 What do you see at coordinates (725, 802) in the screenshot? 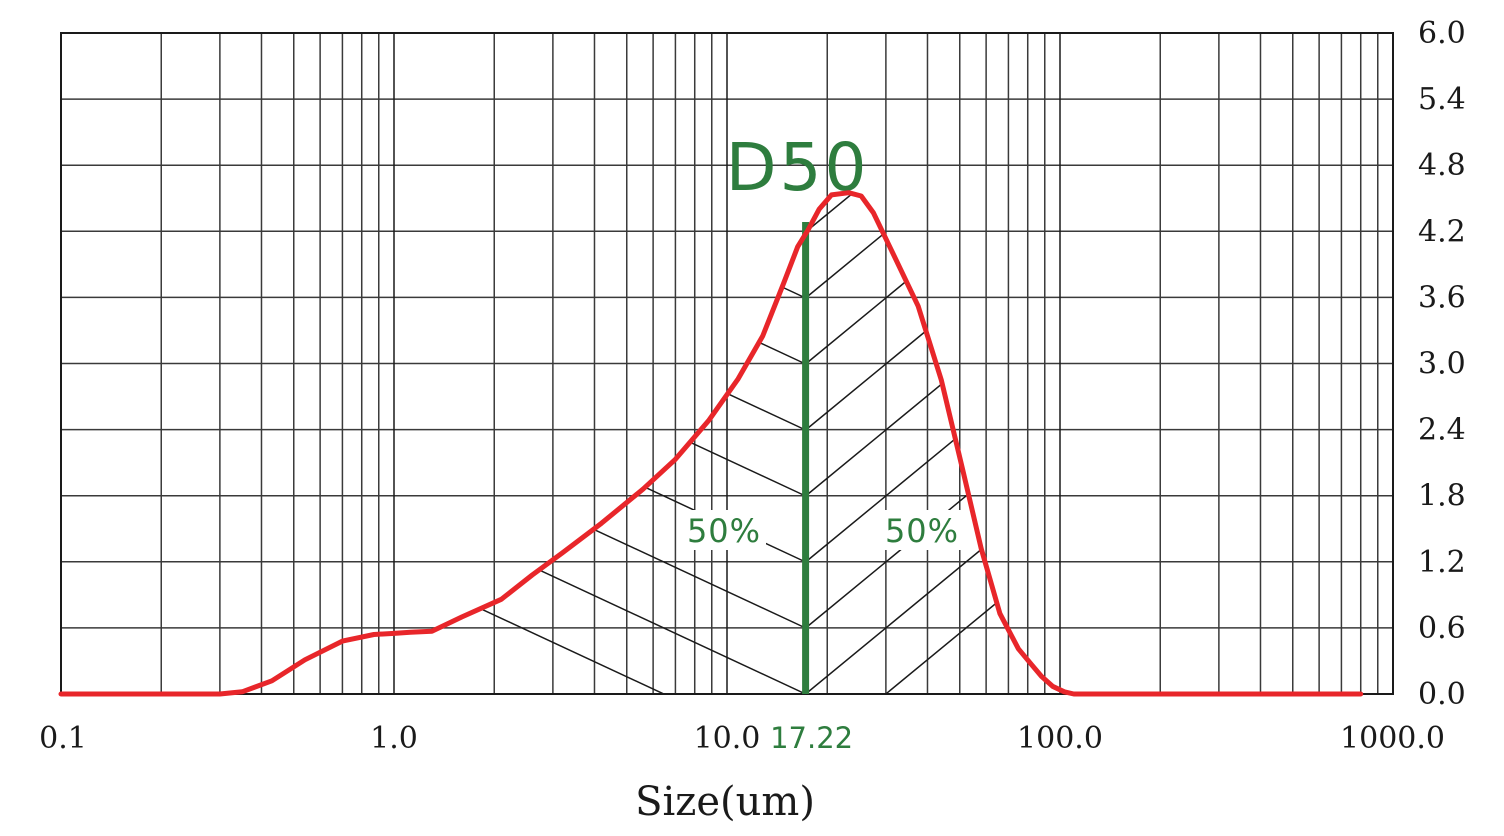
I see `x-axis-label: Size(um)` at bounding box center [725, 802].